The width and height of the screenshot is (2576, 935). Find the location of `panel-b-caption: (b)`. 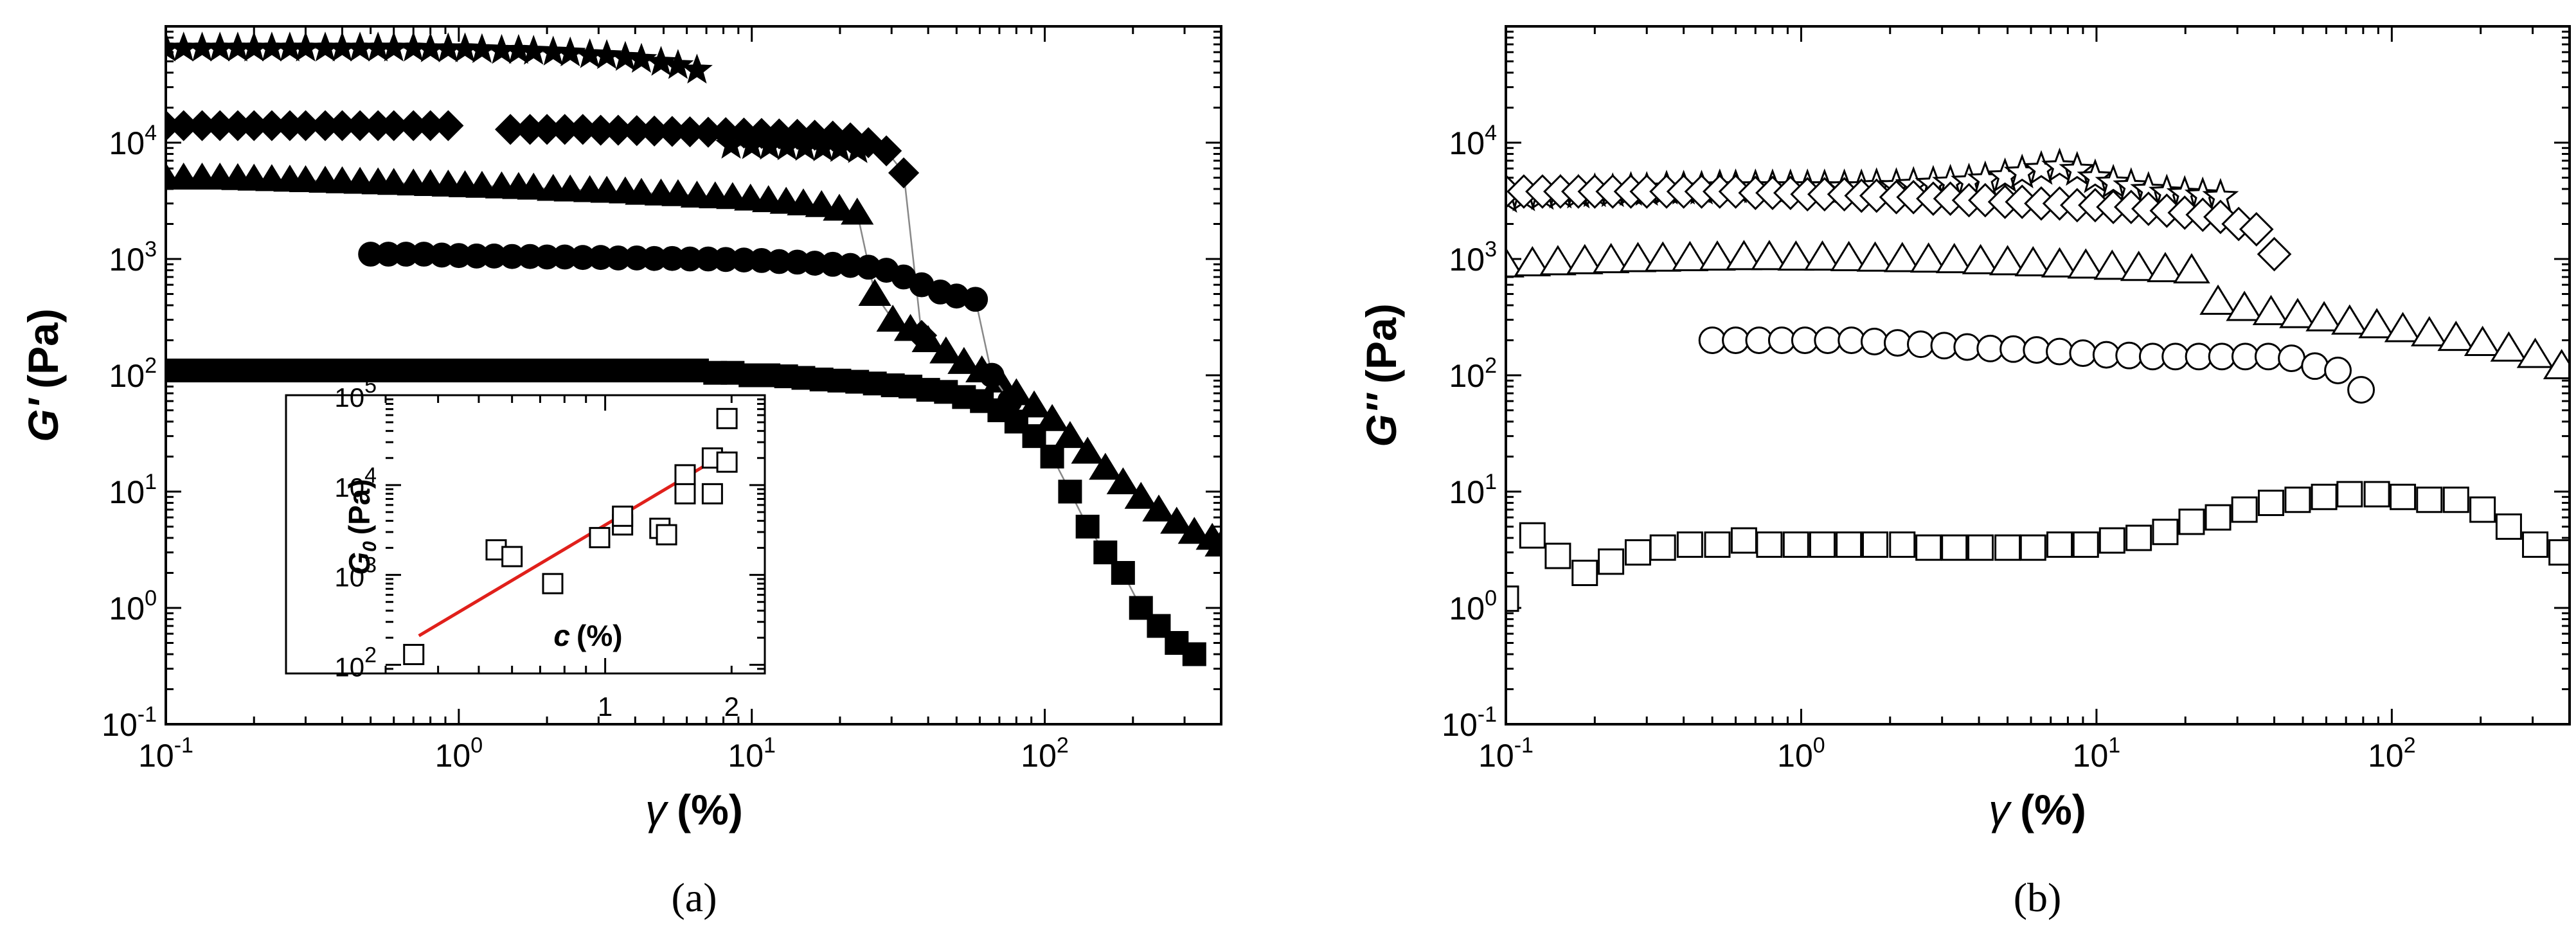

panel-b-caption: (b) is located at coordinates (2038, 898).